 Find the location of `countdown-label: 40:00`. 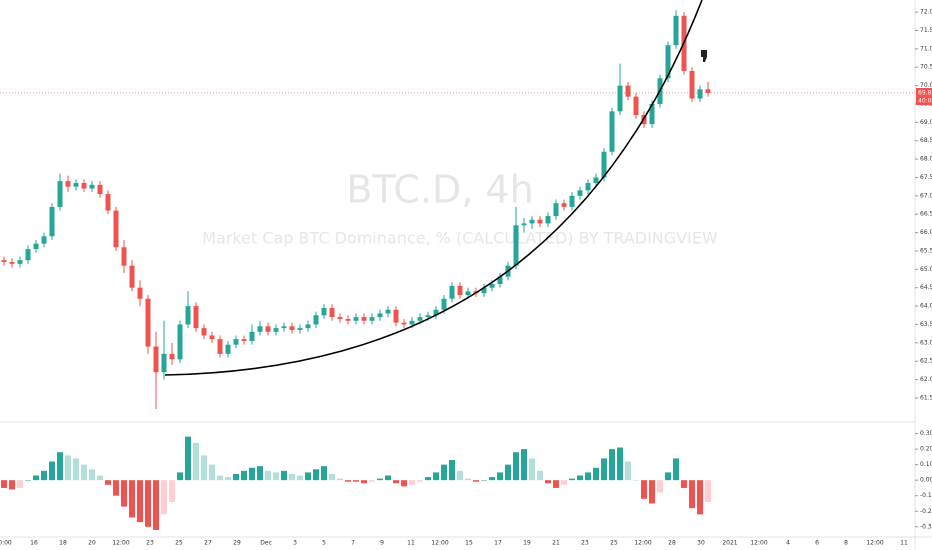

countdown-label: 40:00 is located at coordinates (925, 100).